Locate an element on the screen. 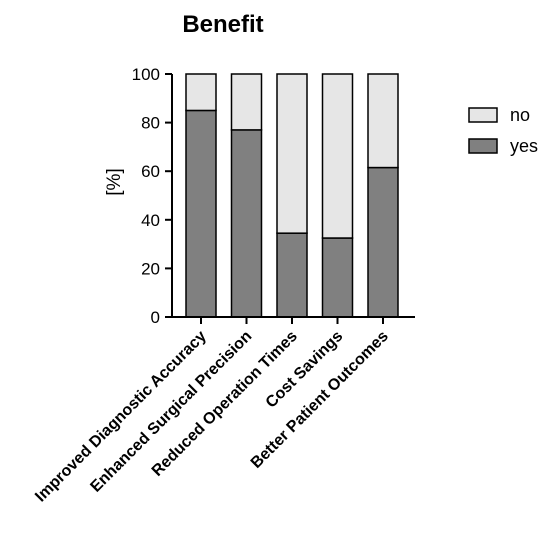 The image size is (550, 553). y-tick-label: 100 is located at coordinates (146, 74).